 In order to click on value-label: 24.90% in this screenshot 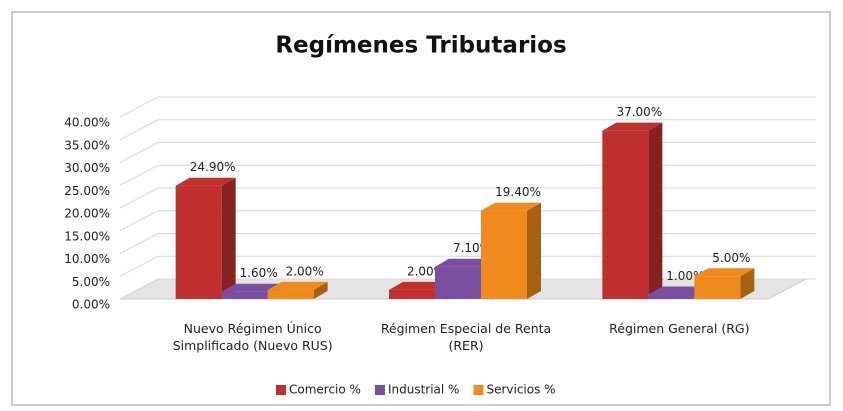, I will do `click(213, 167)`.